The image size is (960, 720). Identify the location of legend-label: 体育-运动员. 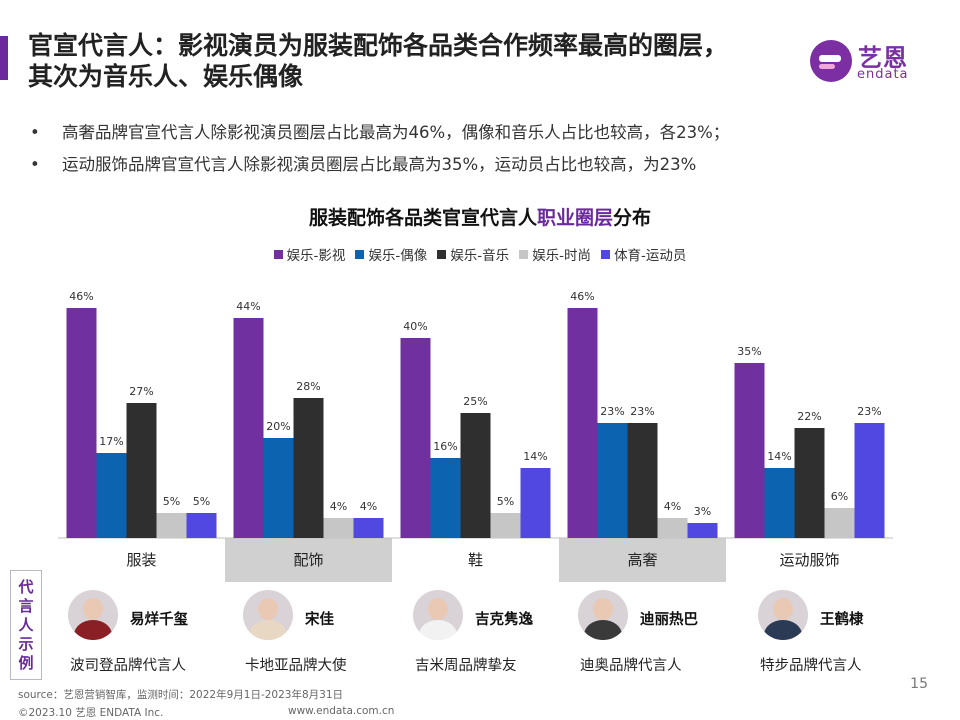
(650, 256).